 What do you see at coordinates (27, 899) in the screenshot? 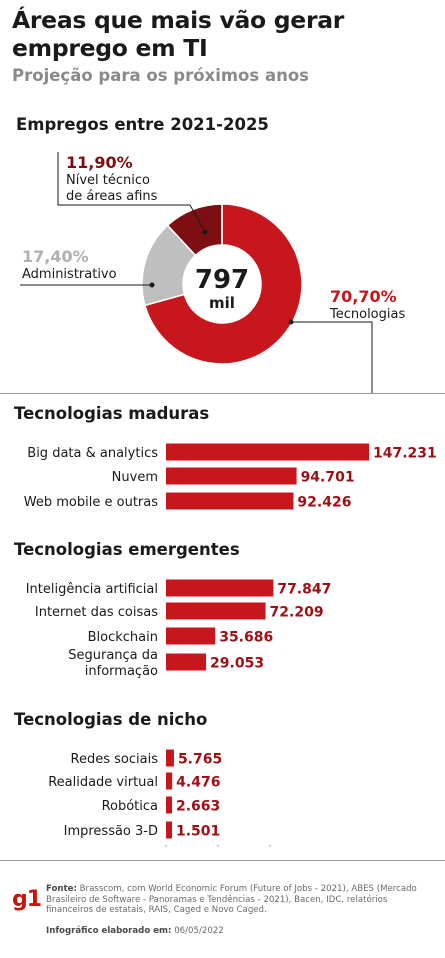
I see `g1-logo: g1` at bounding box center [27, 899].